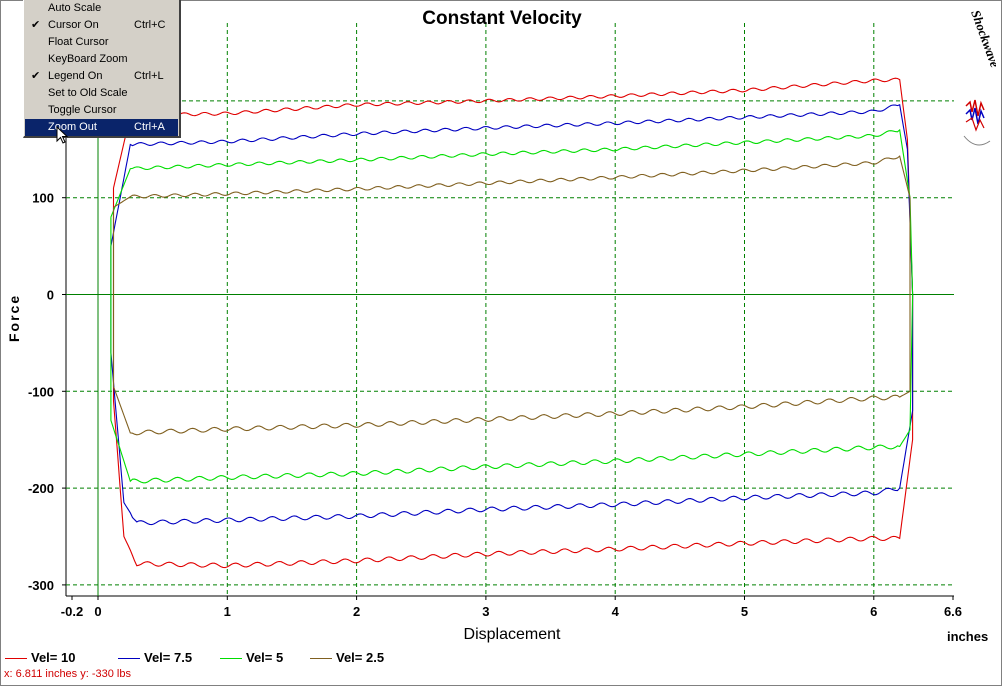 The width and height of the screenshot is (1004, 688). What do you see at coordinates (953, 611) in the screenshot?
I see `x-tick-label: 6.6` at bounding box center [953, 611].